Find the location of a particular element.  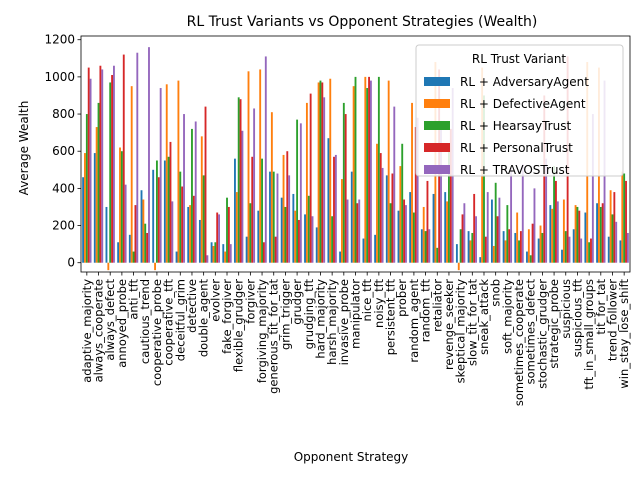

y-tick-label: 1200 is located at coordinates (59, 40).